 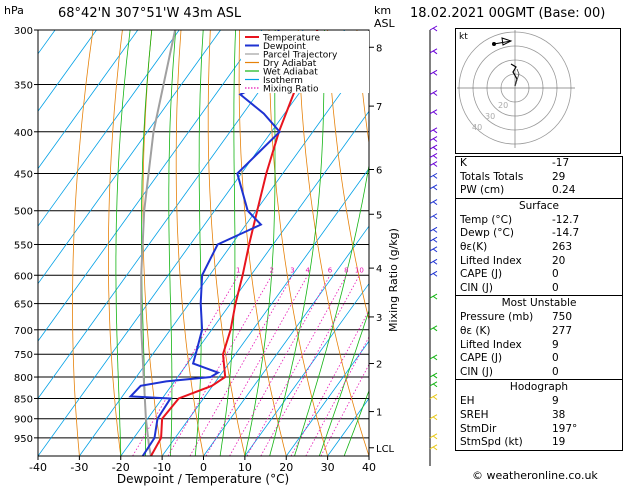 I want to click on mixing-ratio-label: 6, so click(x=330, y=270).